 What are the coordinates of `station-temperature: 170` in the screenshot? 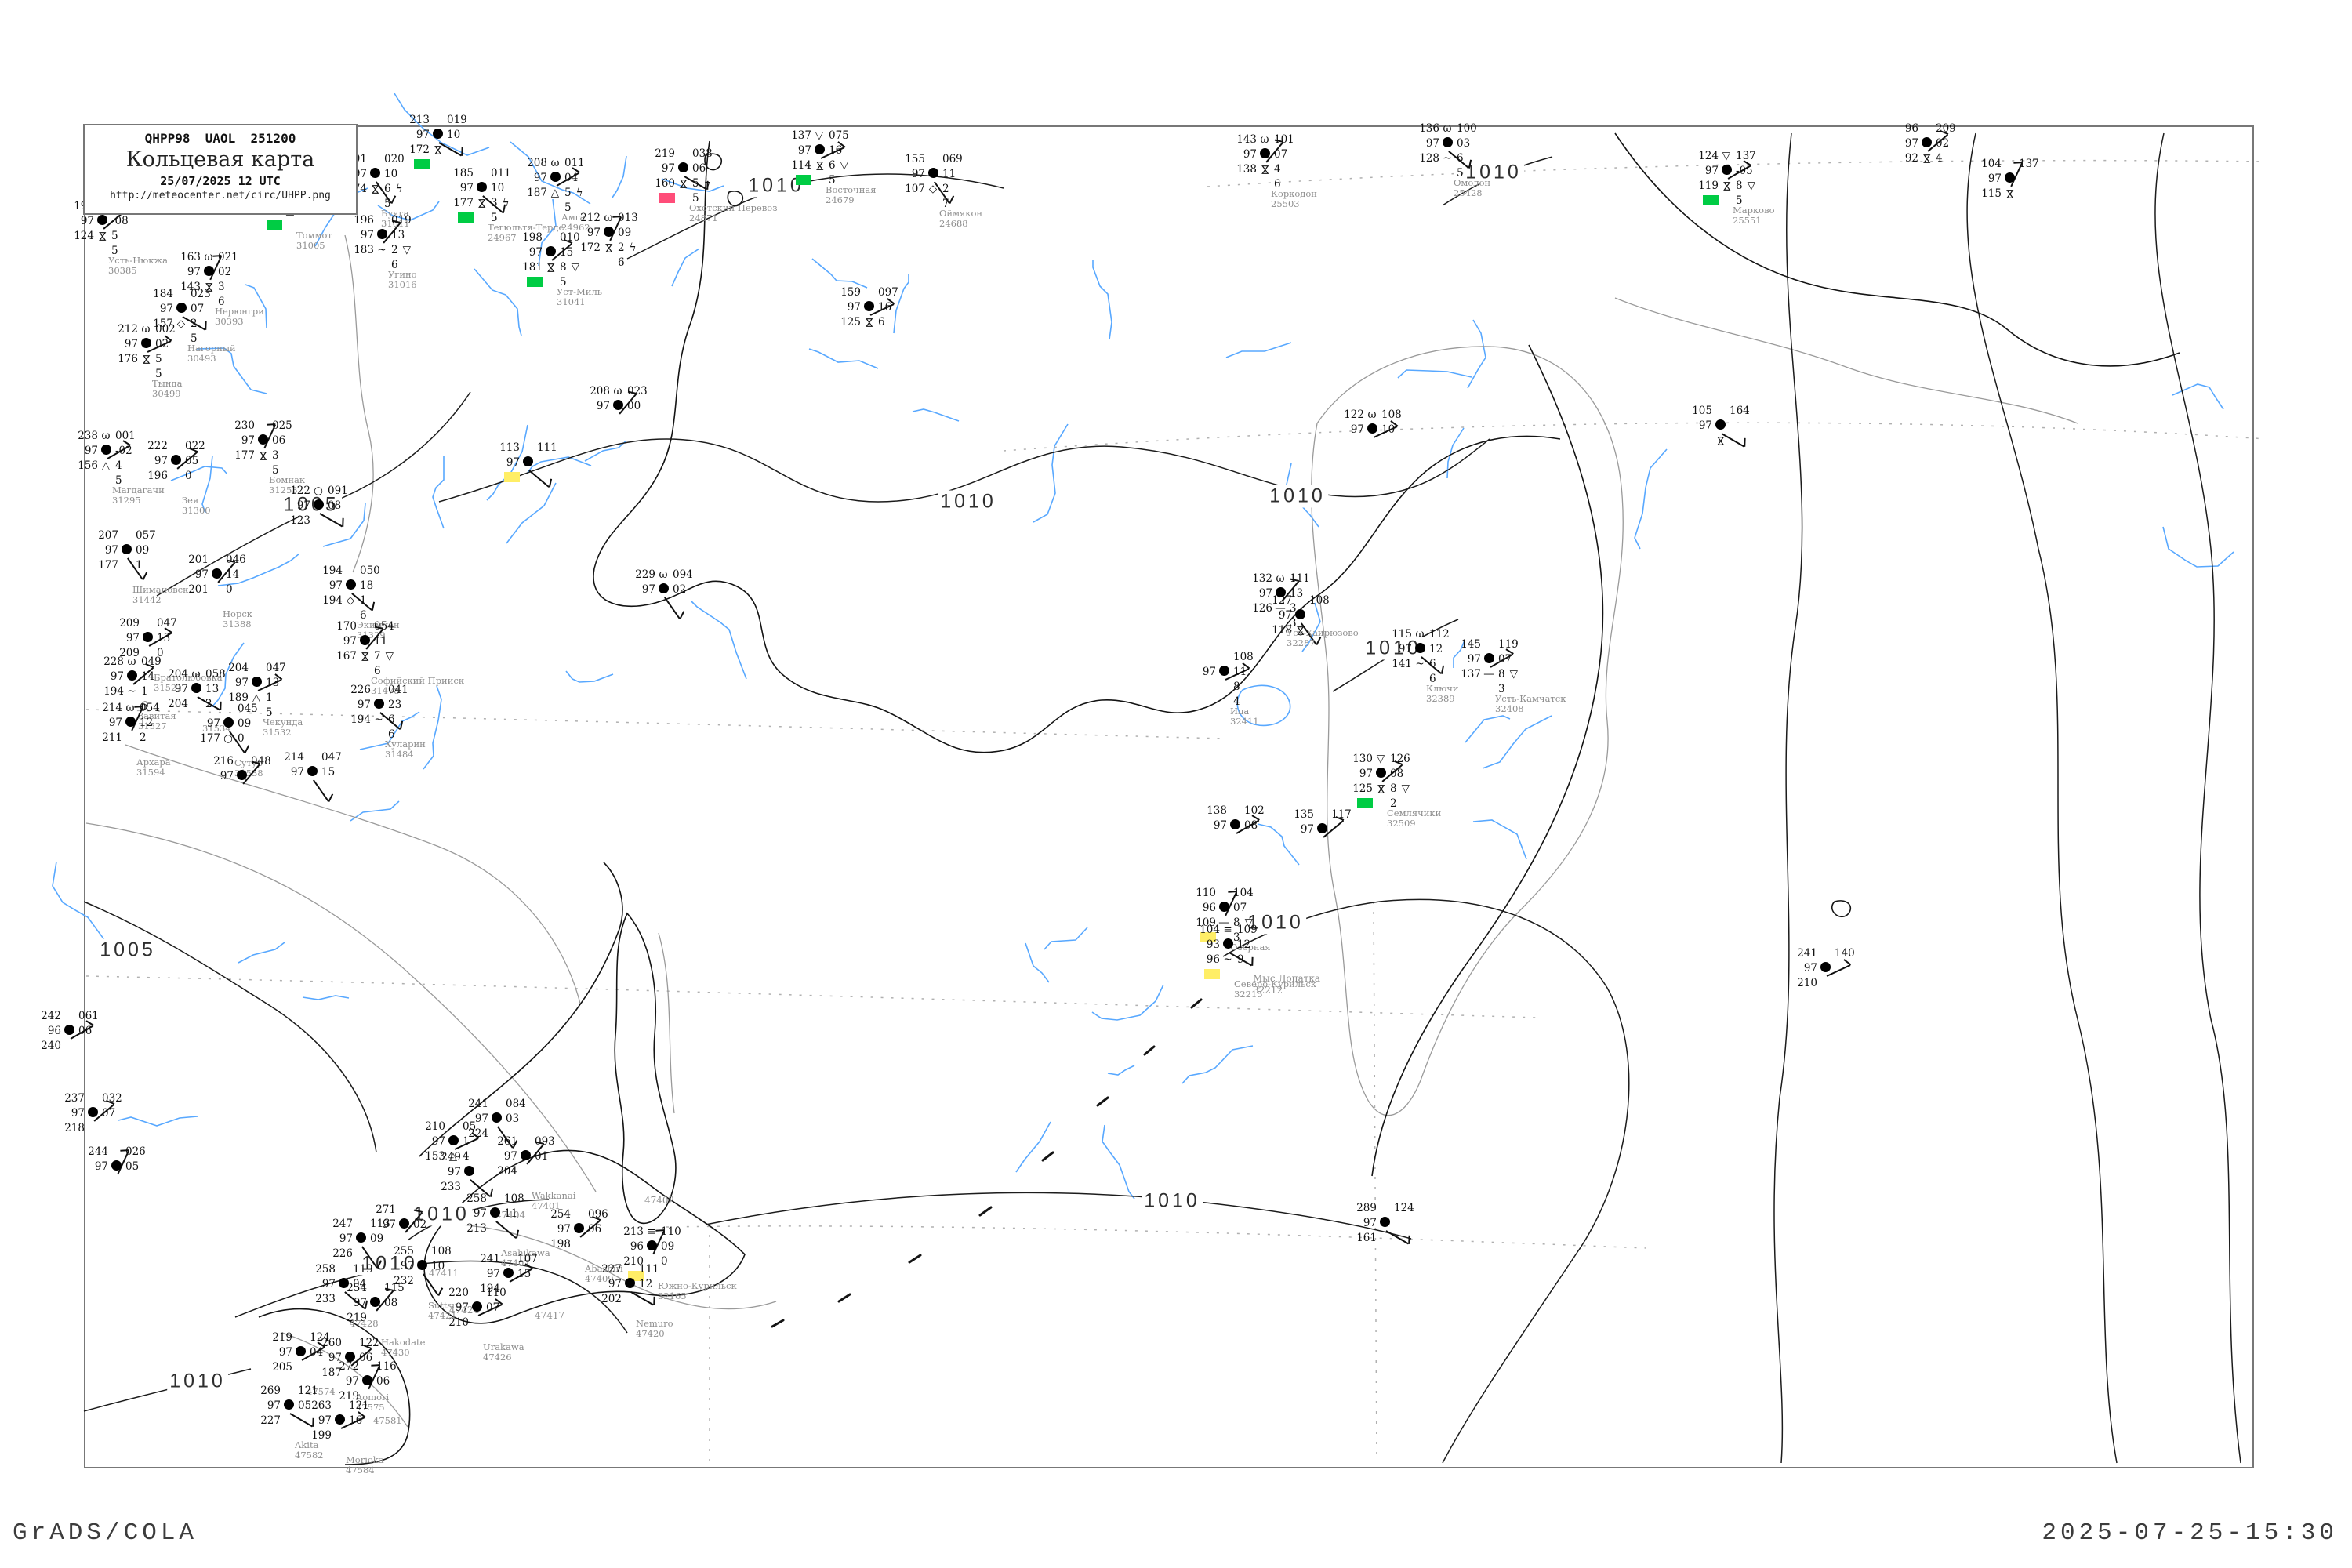 It's located at (346, 626).